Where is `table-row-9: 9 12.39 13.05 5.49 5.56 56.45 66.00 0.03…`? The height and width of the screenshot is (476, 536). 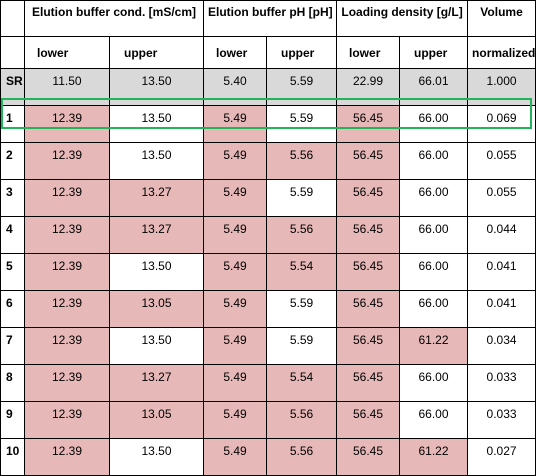
table-row-9: 9 12.39 13.05 5.49 5.56 56.45 66.00 0.03… is located at coordinates (268, 420).